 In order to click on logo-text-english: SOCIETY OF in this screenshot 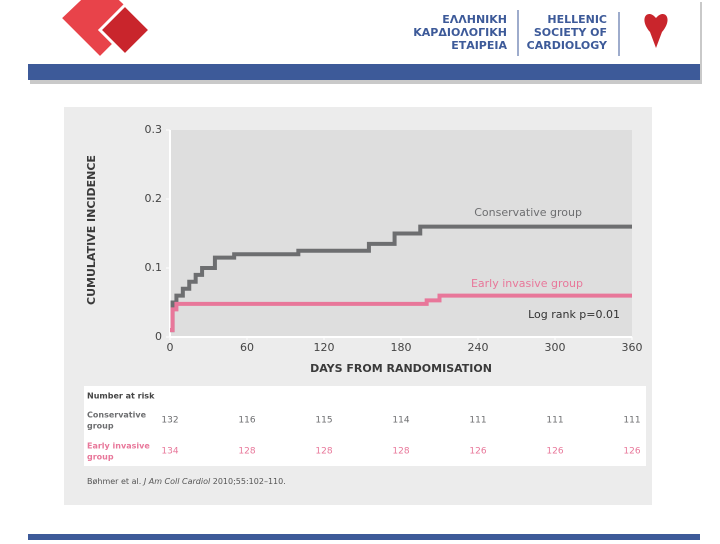, I will do `click(570, 32)`.